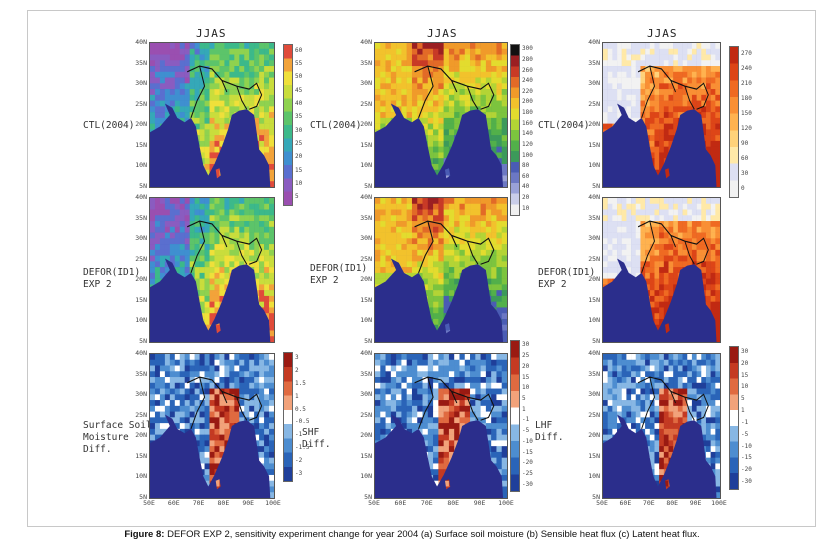  Describe the element at coordinates (746, 128) in the screenshot. I see `colorbar-latent-heat-tick-label: 120` at that location.